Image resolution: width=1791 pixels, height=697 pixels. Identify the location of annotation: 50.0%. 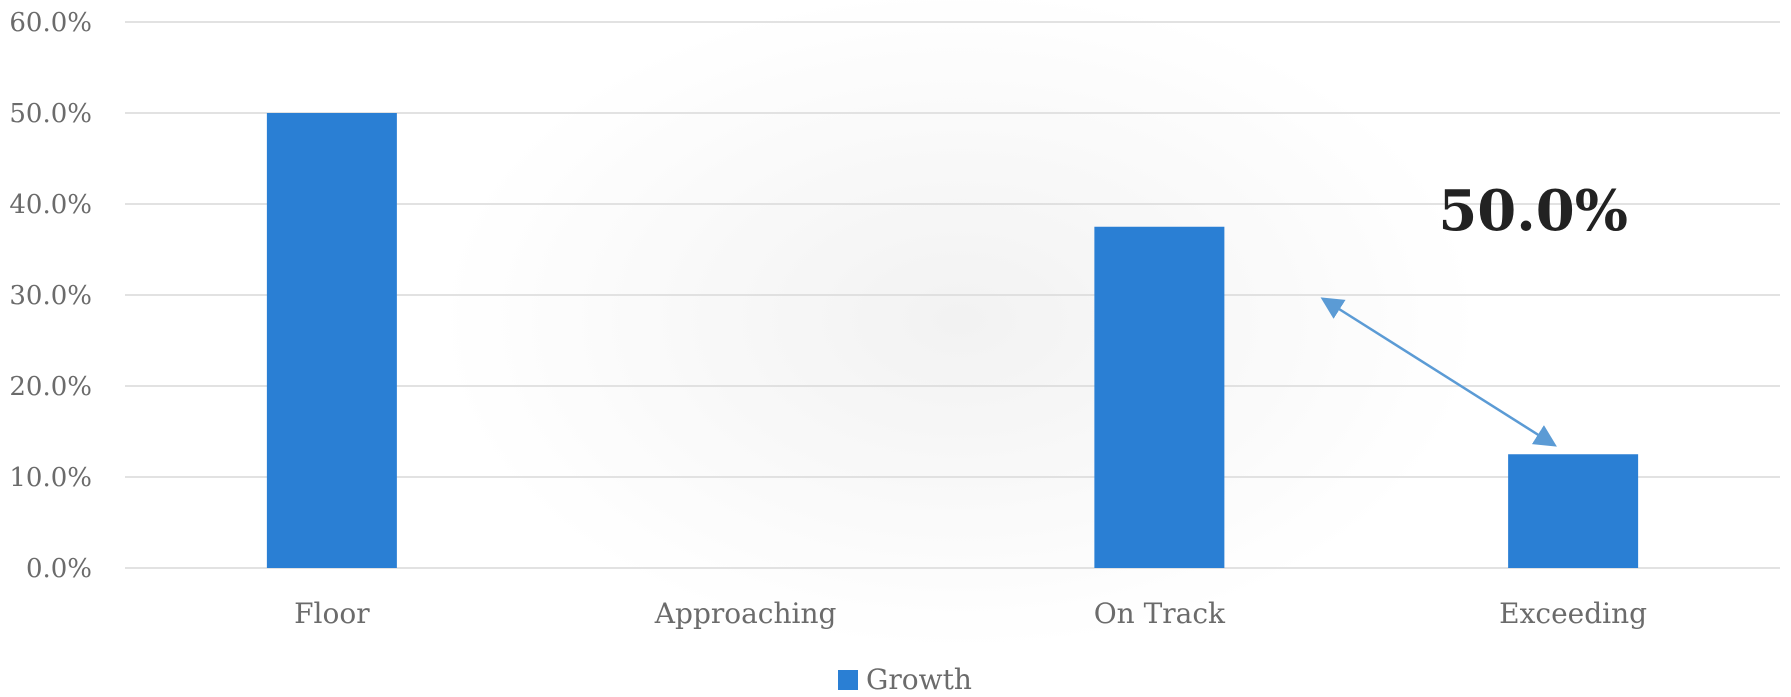
(1474, 312).